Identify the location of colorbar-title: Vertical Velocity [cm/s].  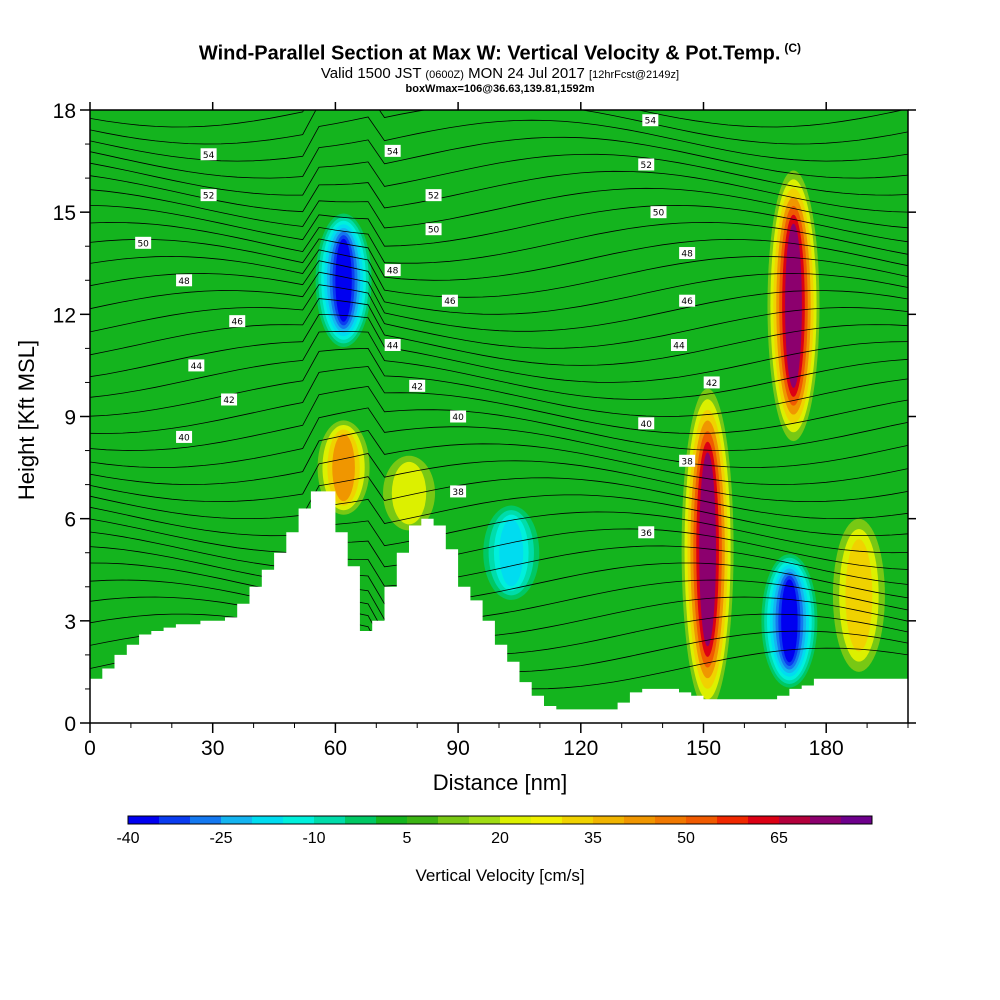
(499, 875).